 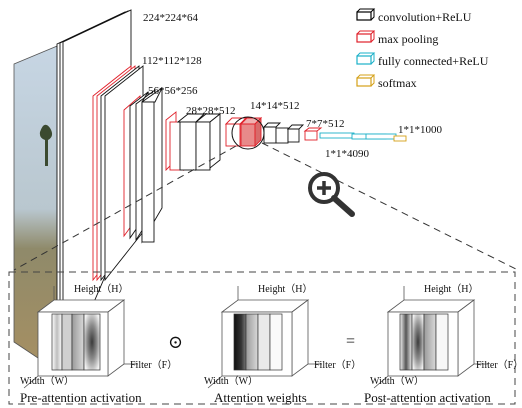 I want to click on attn-axis-width: Width（W）, so click(x=231, y=381).